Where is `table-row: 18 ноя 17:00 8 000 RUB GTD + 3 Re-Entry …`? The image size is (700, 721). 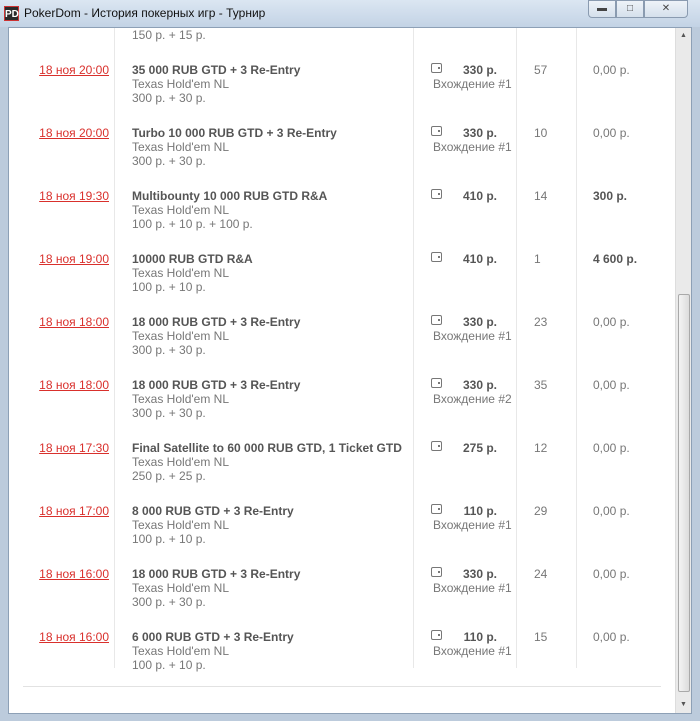 table-row: 18 ноя 17:00 8 000 RUB GTD + 3 Re-Entry … is located at coordinates (339, 529).